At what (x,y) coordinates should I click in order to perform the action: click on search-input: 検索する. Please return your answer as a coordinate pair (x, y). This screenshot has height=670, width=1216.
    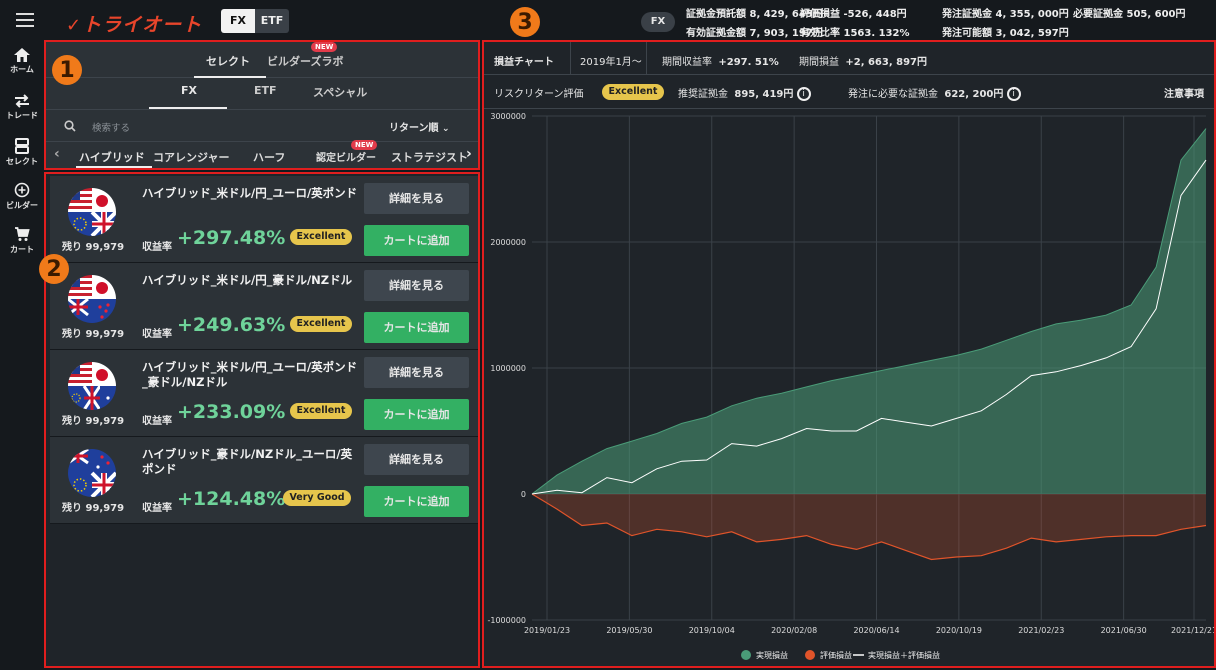
    Looking at the image, I should click on (111, 128).